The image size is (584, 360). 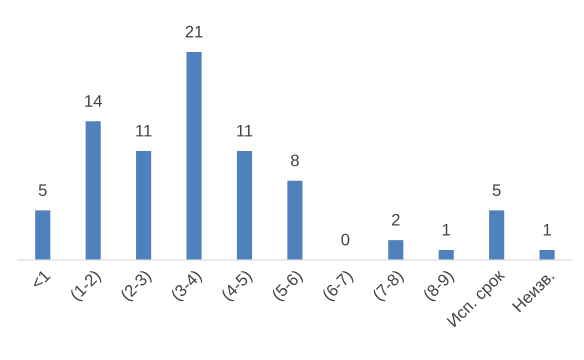 What do you see at coordinates (295, 160) in the screenshot?
I see `data-label: 8` at bounding box center [295, 160].